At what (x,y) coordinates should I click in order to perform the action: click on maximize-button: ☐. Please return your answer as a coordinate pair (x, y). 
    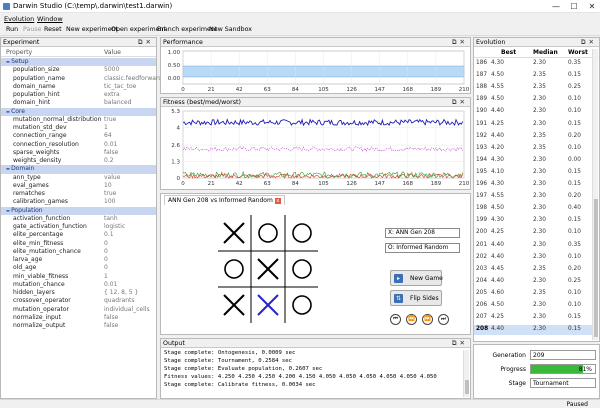
    Looking at the image, I should click on (574, 6).